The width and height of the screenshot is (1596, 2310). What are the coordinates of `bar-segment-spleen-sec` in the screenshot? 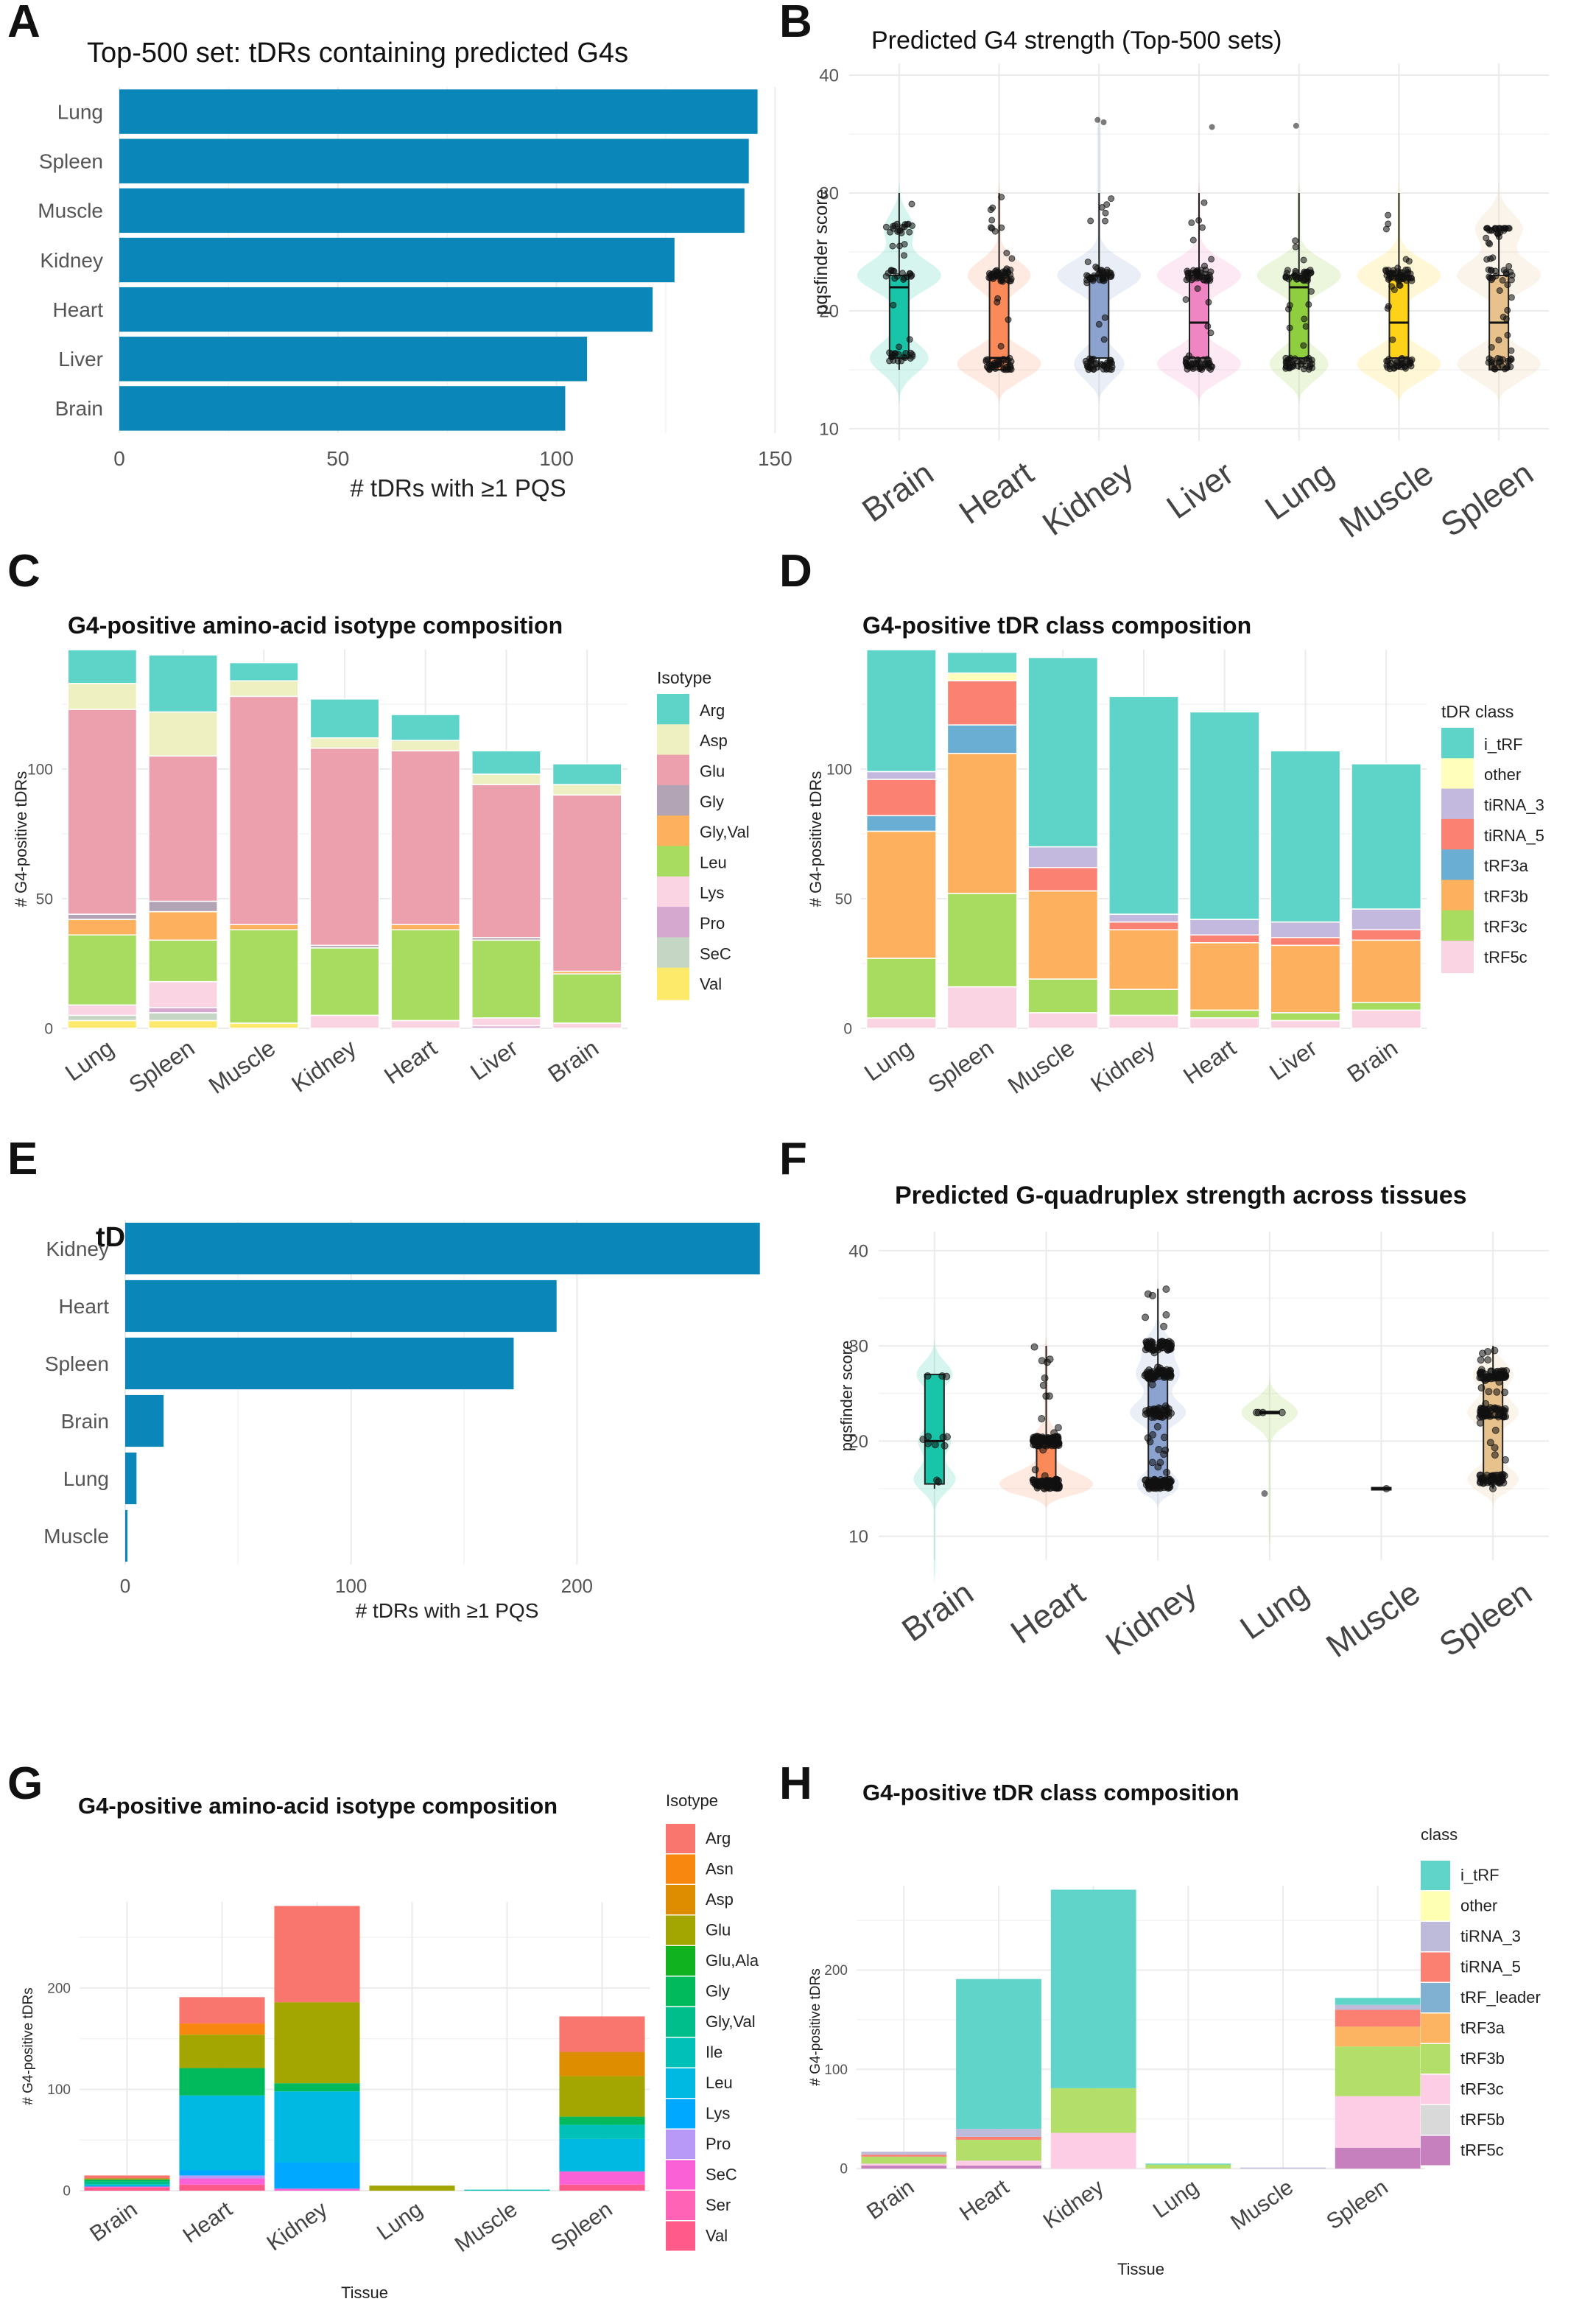 It's located at (183, 1017).